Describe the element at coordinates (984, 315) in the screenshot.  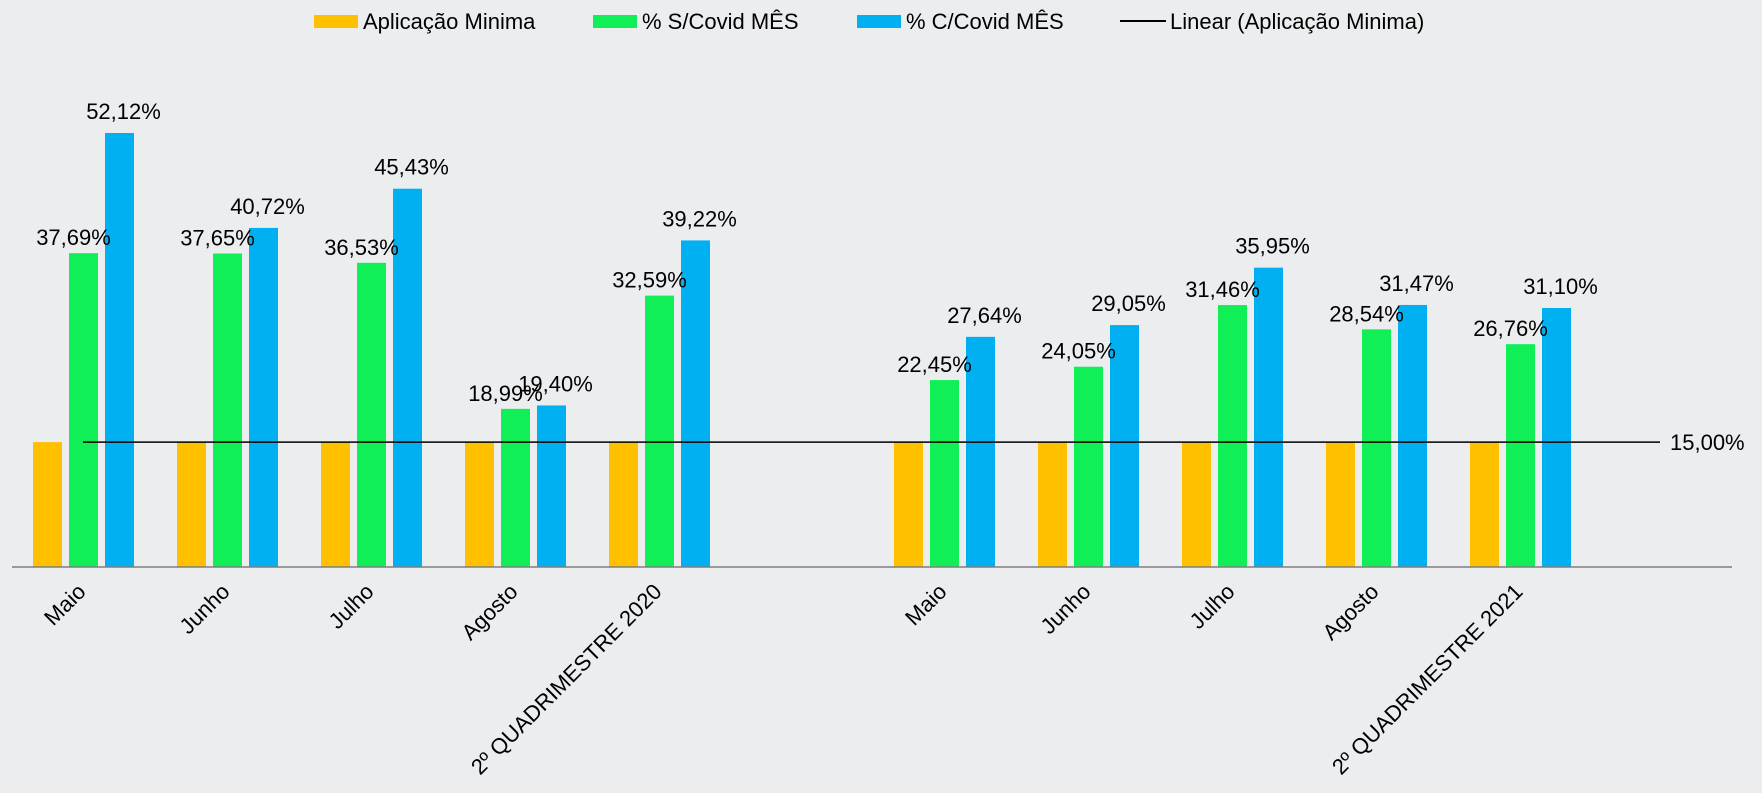
I see `data-label-2-5: 27,64%` at that location.